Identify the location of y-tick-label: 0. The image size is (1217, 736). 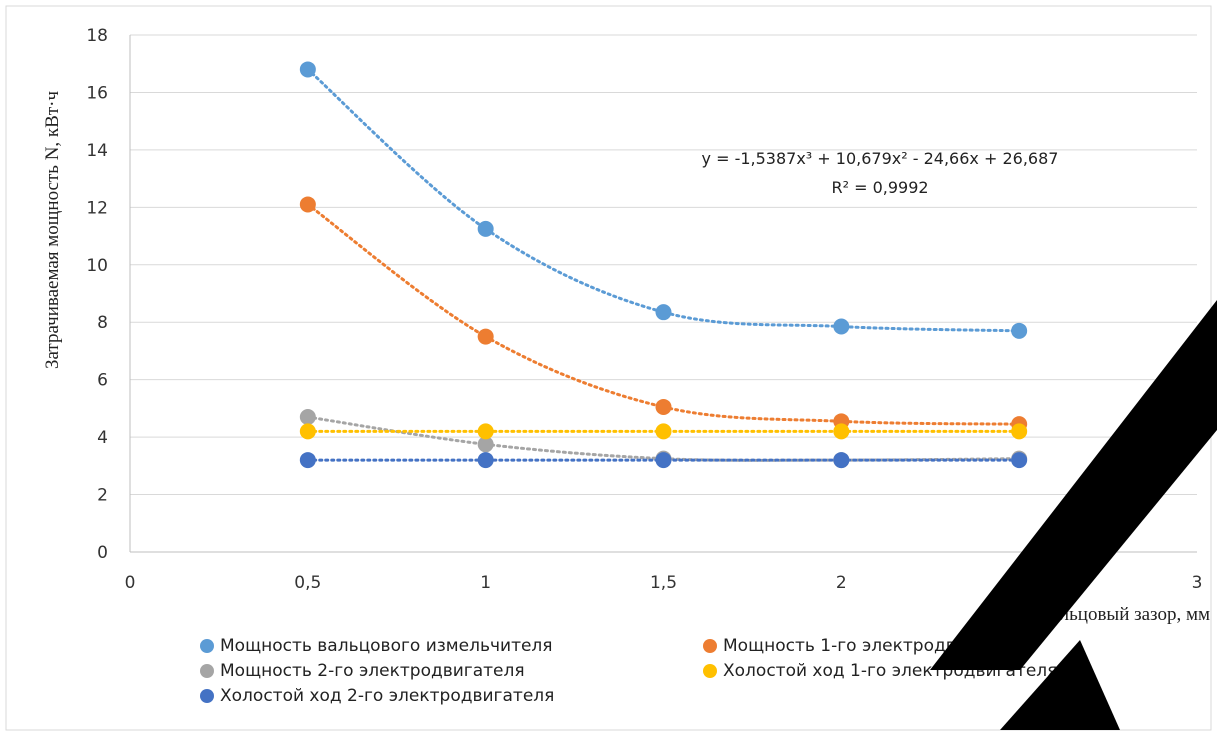
(102, 553).